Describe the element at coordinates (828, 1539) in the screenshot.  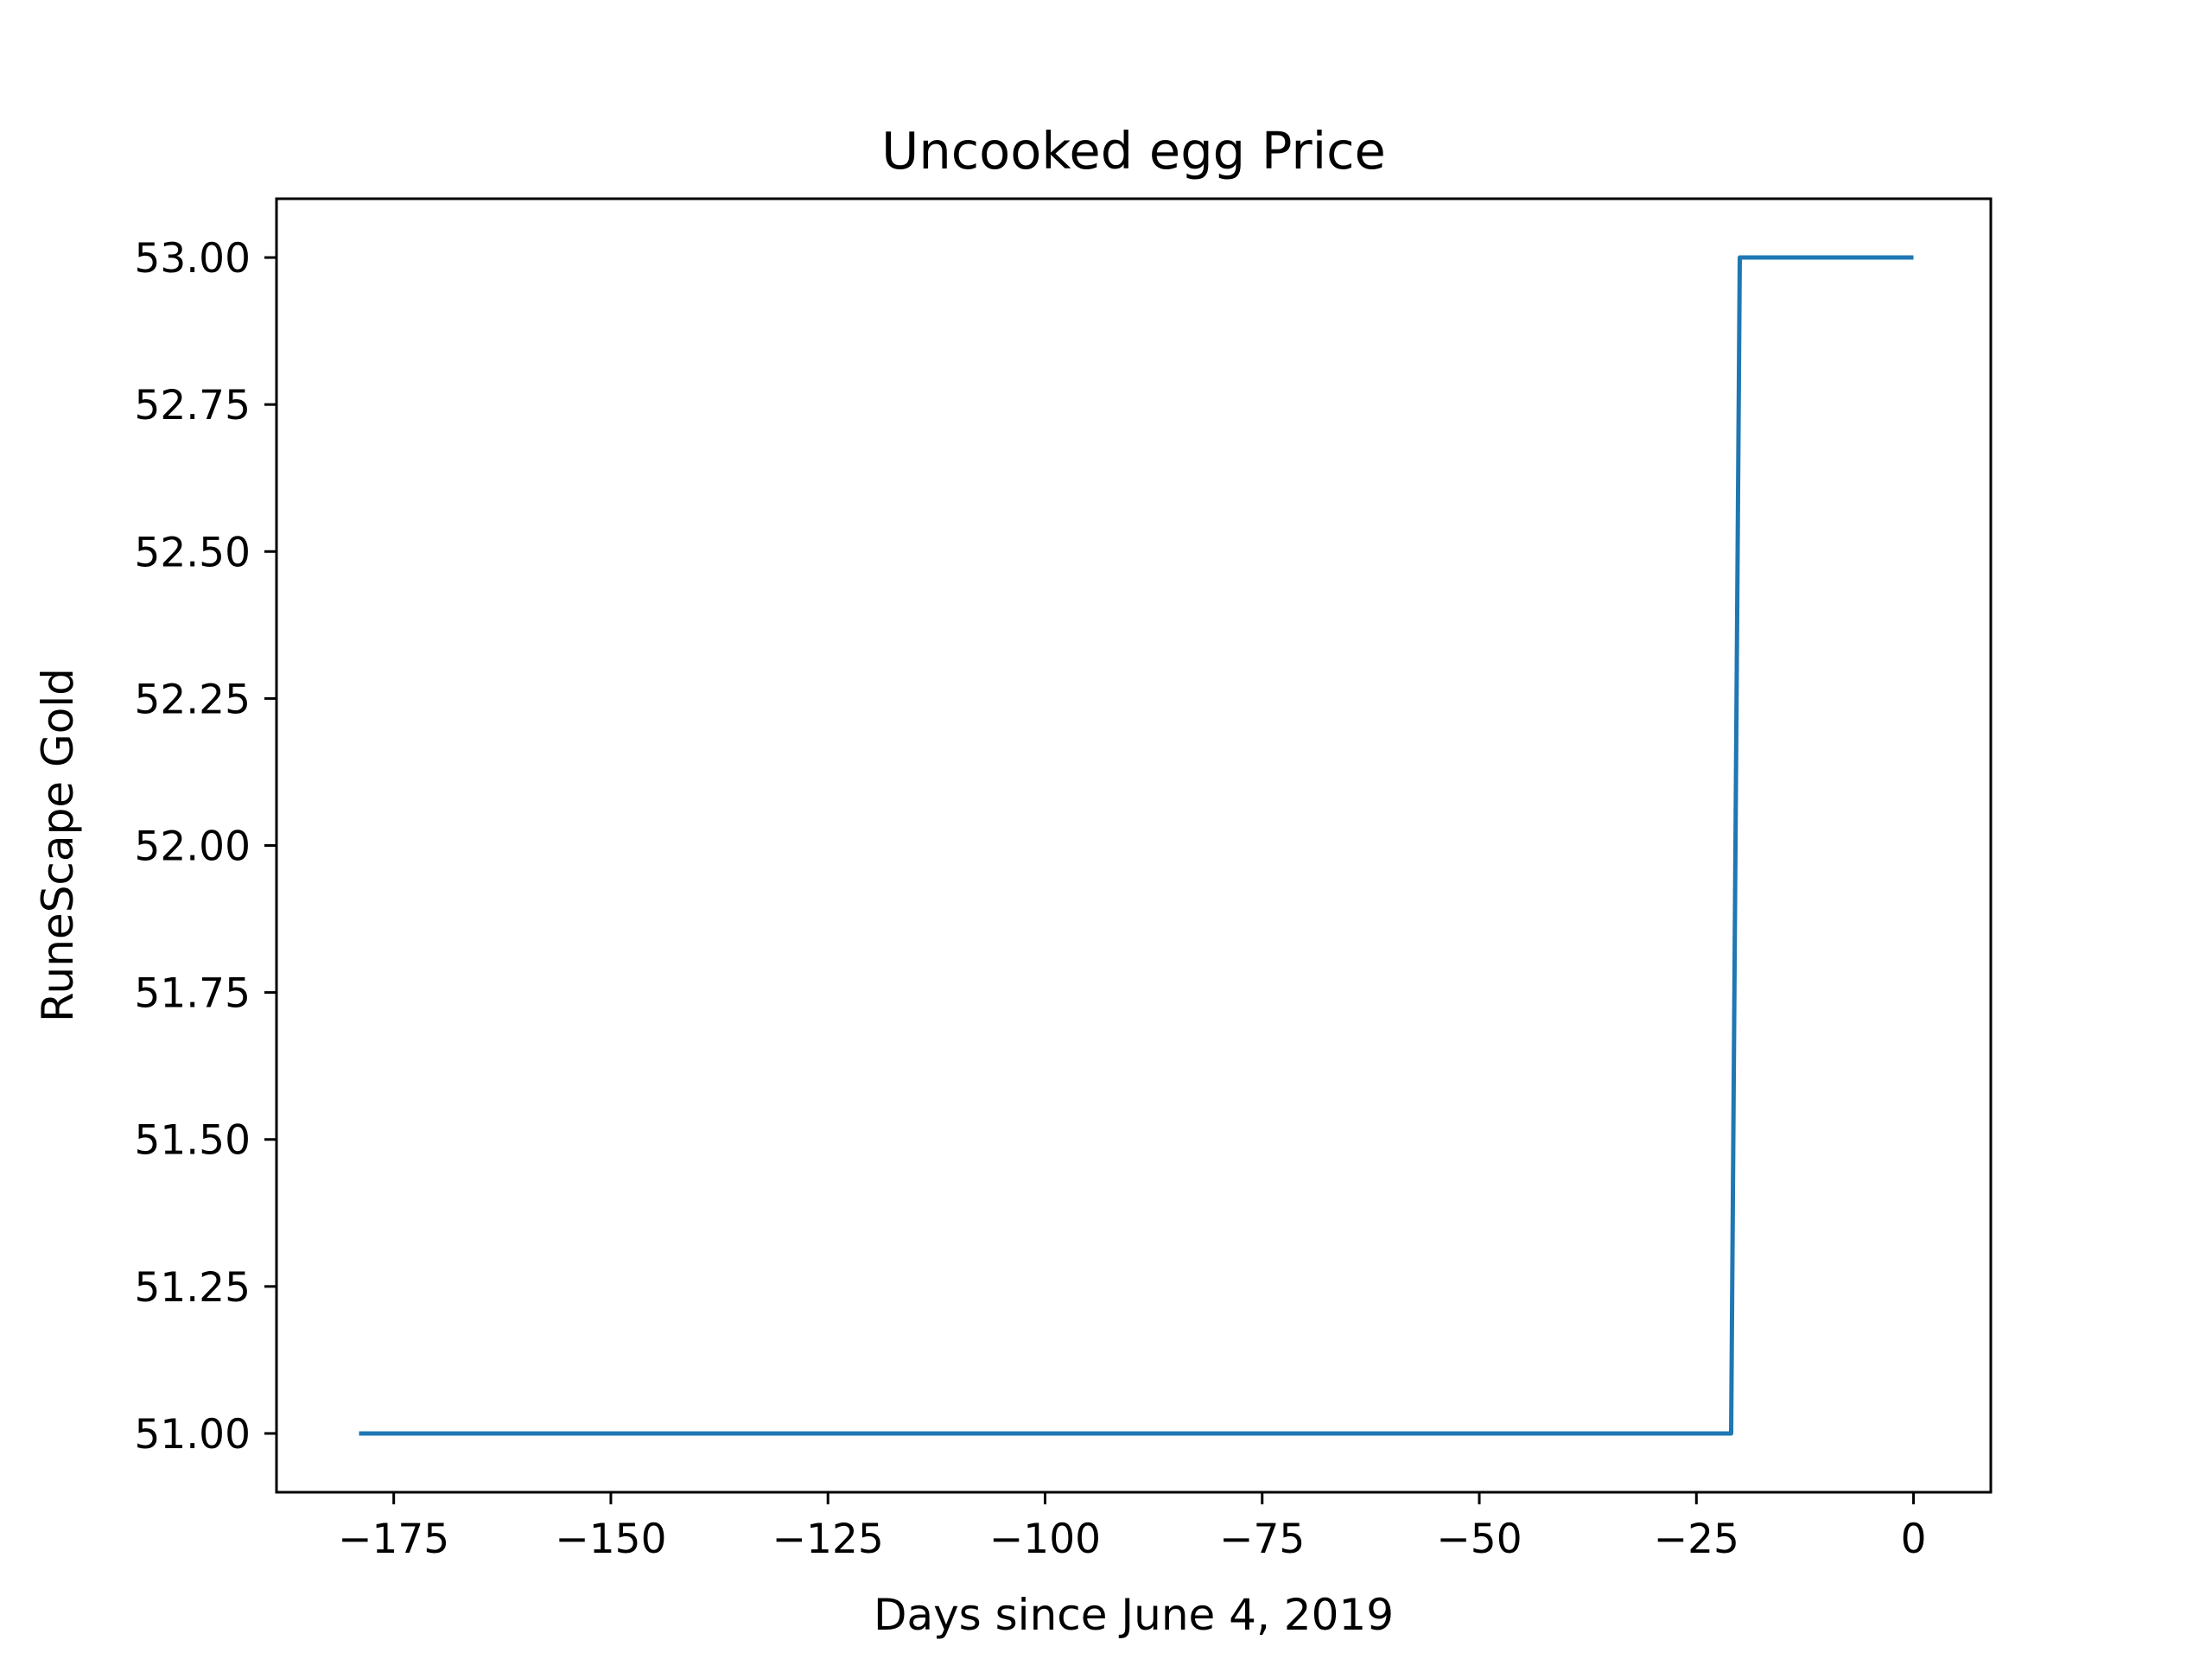
I see `x-tick-label: −125` at that location.